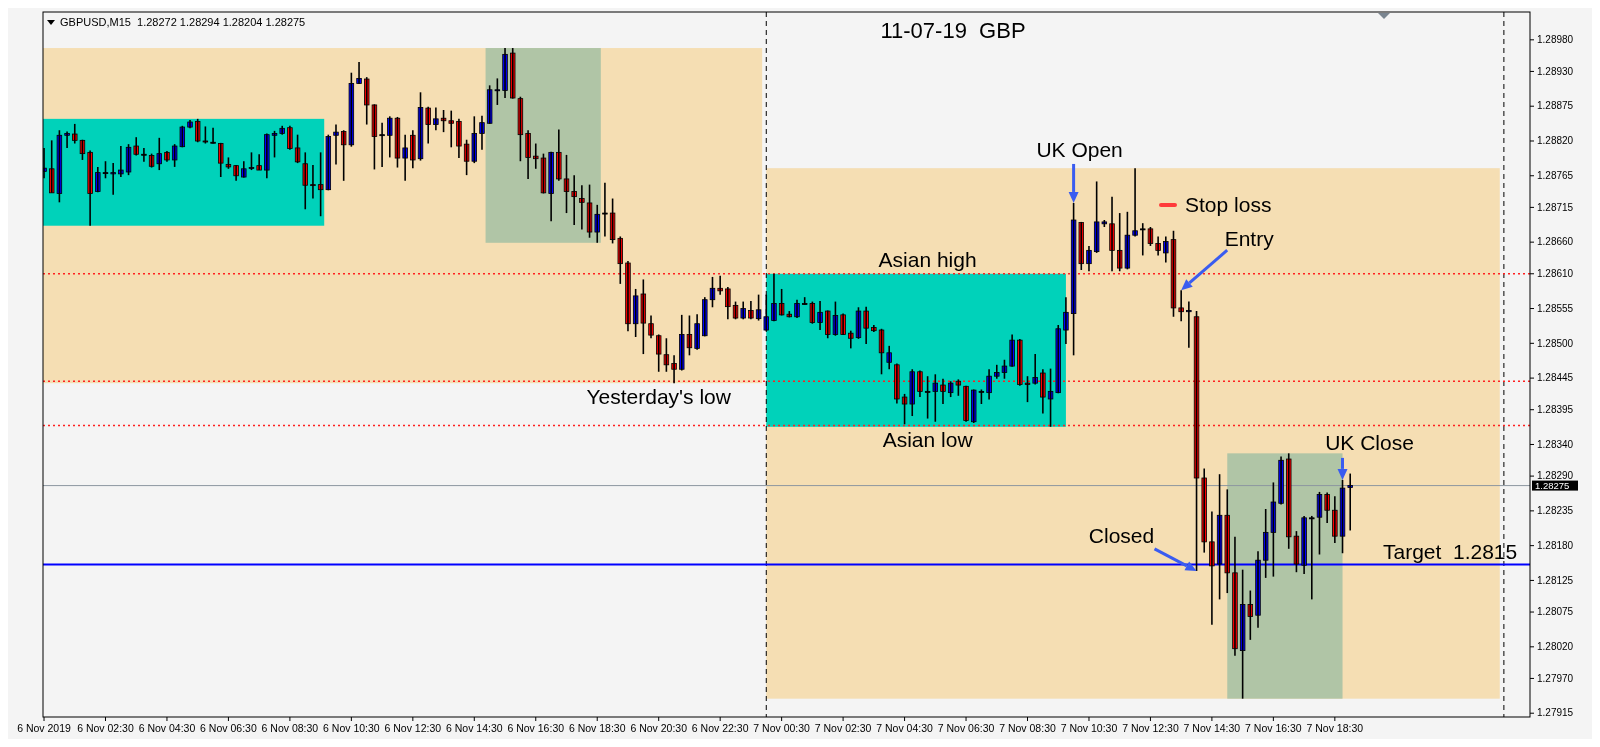  What do you see at coordinates (1555, 273) in the screenshot?
I see `y-tick-label: 1.28610` at bounding box center [1555, 273].